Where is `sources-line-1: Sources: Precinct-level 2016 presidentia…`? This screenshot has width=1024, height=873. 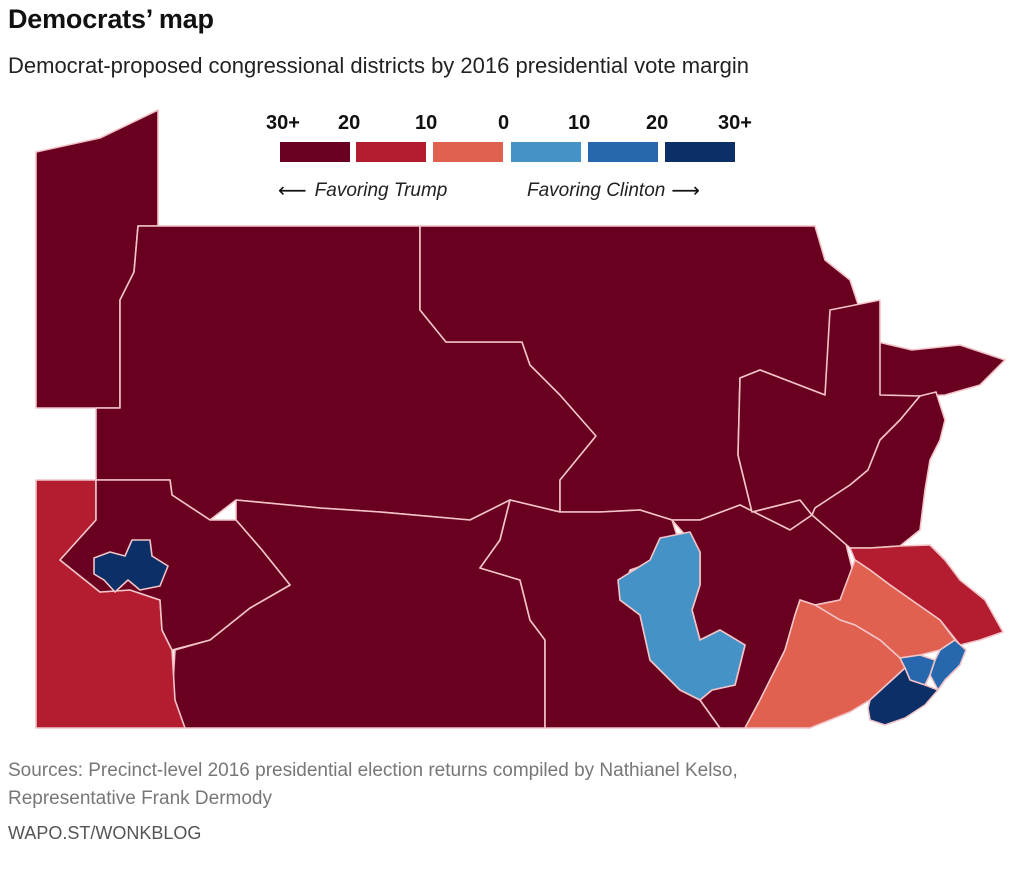
sources-line-1: Sources: Precinct-level 2016 presidentia… is located at coordinates (373, 770).